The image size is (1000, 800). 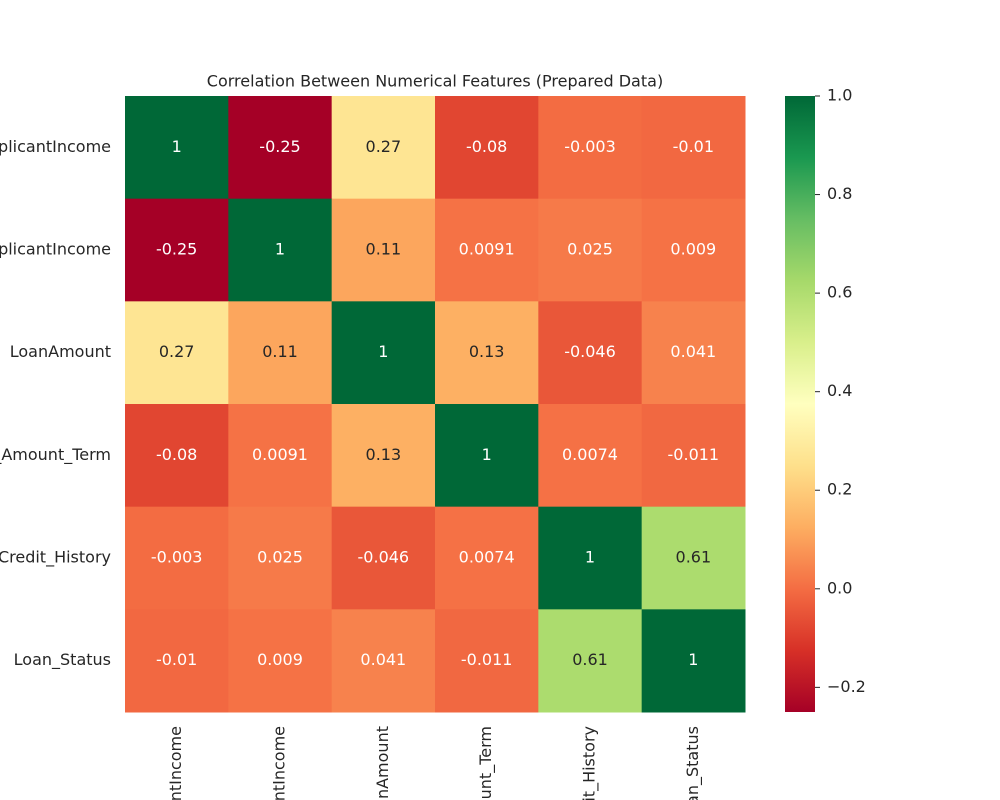 I want to click on x-tick-label: Loan_Status, so click(x=693, y=763).